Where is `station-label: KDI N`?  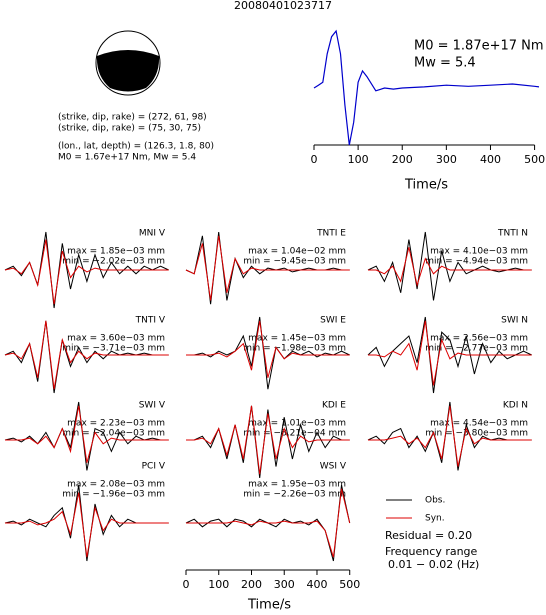 station-label: KDI N is located at coordinates (515, 406).